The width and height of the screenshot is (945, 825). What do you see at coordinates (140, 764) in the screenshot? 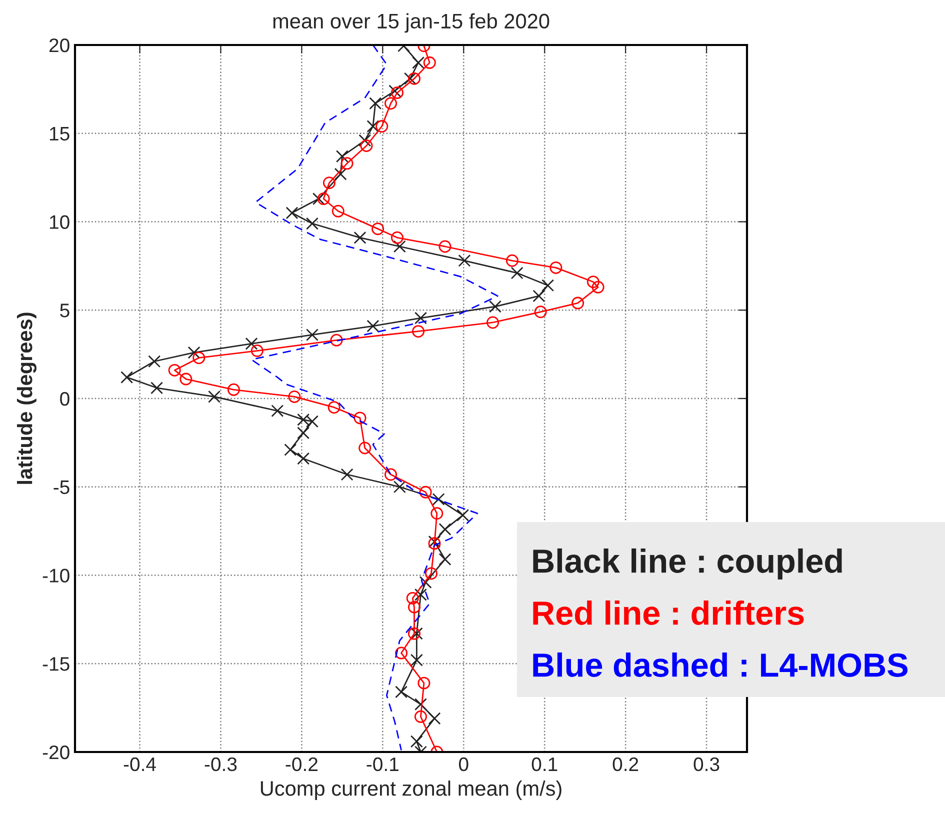
I see `x-tick-label: -0.4` at bounding box center [140, 764].